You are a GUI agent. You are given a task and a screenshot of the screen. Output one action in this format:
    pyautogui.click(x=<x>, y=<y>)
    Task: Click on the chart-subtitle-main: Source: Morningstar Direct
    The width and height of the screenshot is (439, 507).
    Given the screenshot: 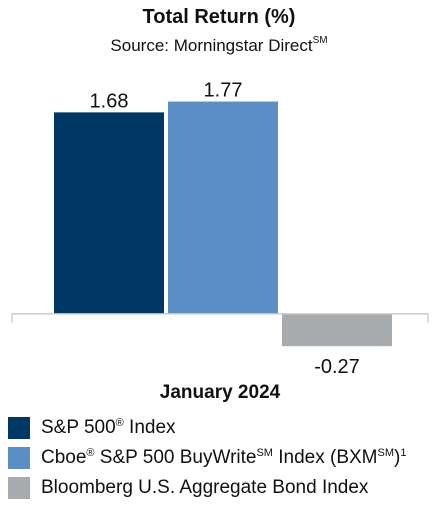 What is the action you would take?
    pyautogui.click(x=211, y=45)
    